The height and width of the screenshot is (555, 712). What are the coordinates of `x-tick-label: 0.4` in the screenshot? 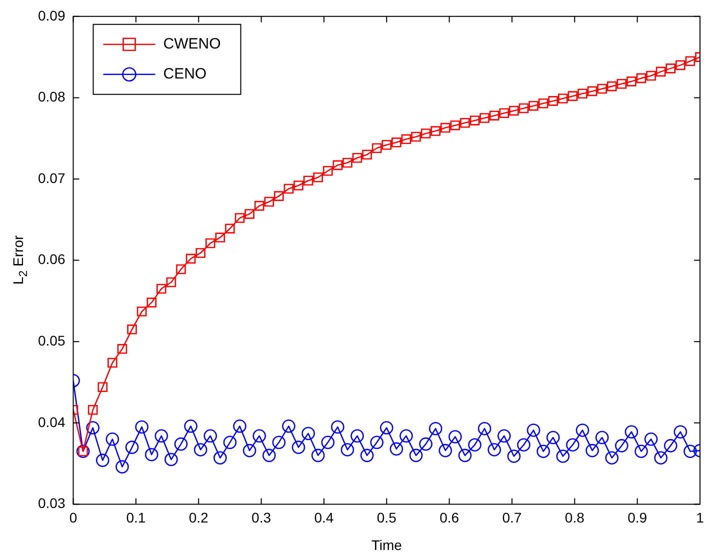 It's located at (324, 517).